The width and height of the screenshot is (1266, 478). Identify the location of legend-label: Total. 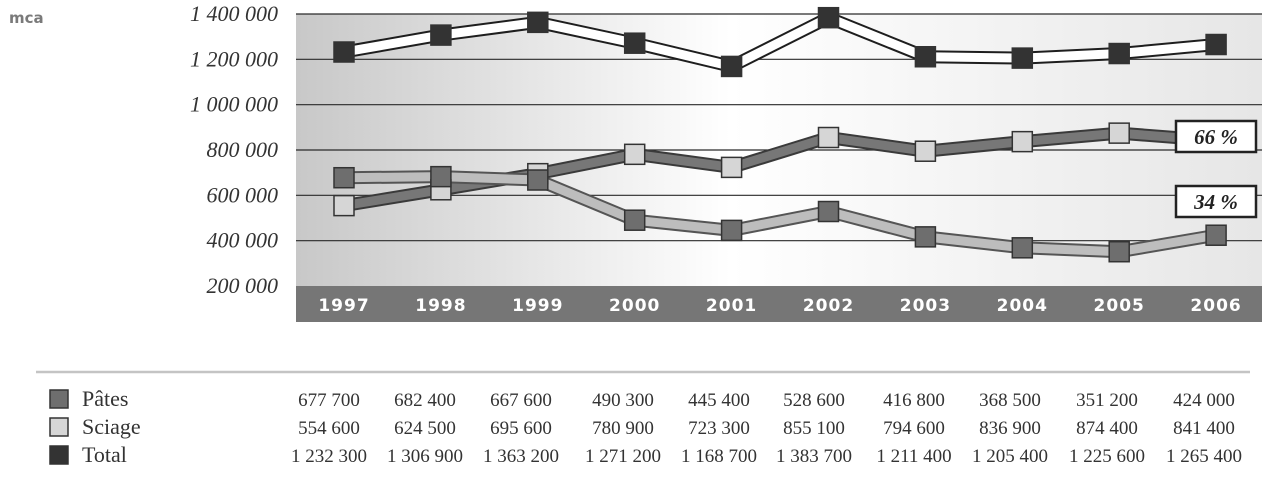
(104, 454).